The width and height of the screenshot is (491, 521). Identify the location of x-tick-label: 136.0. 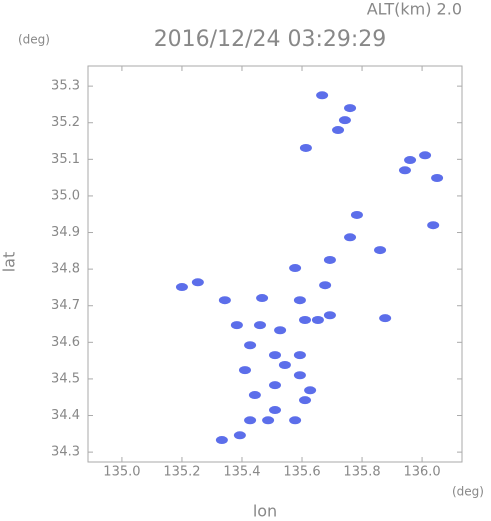
(421, 472).